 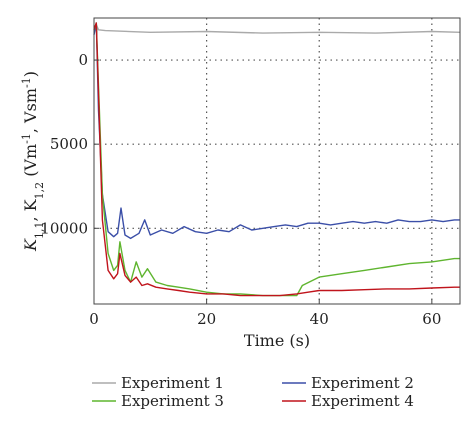 I want to click on legend-label: Experiment 3, so click(x=172, y=401).